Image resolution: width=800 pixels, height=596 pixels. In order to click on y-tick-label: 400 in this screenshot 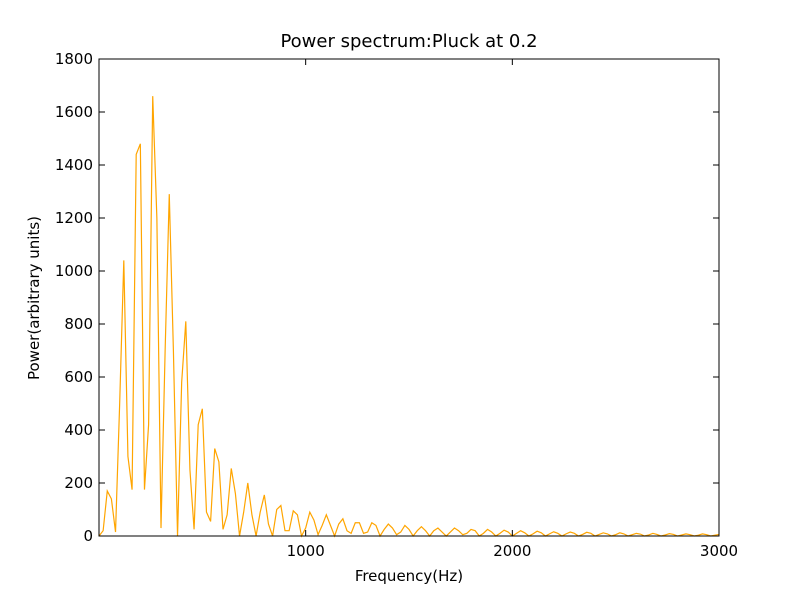, I will do `click(78, 430)`.